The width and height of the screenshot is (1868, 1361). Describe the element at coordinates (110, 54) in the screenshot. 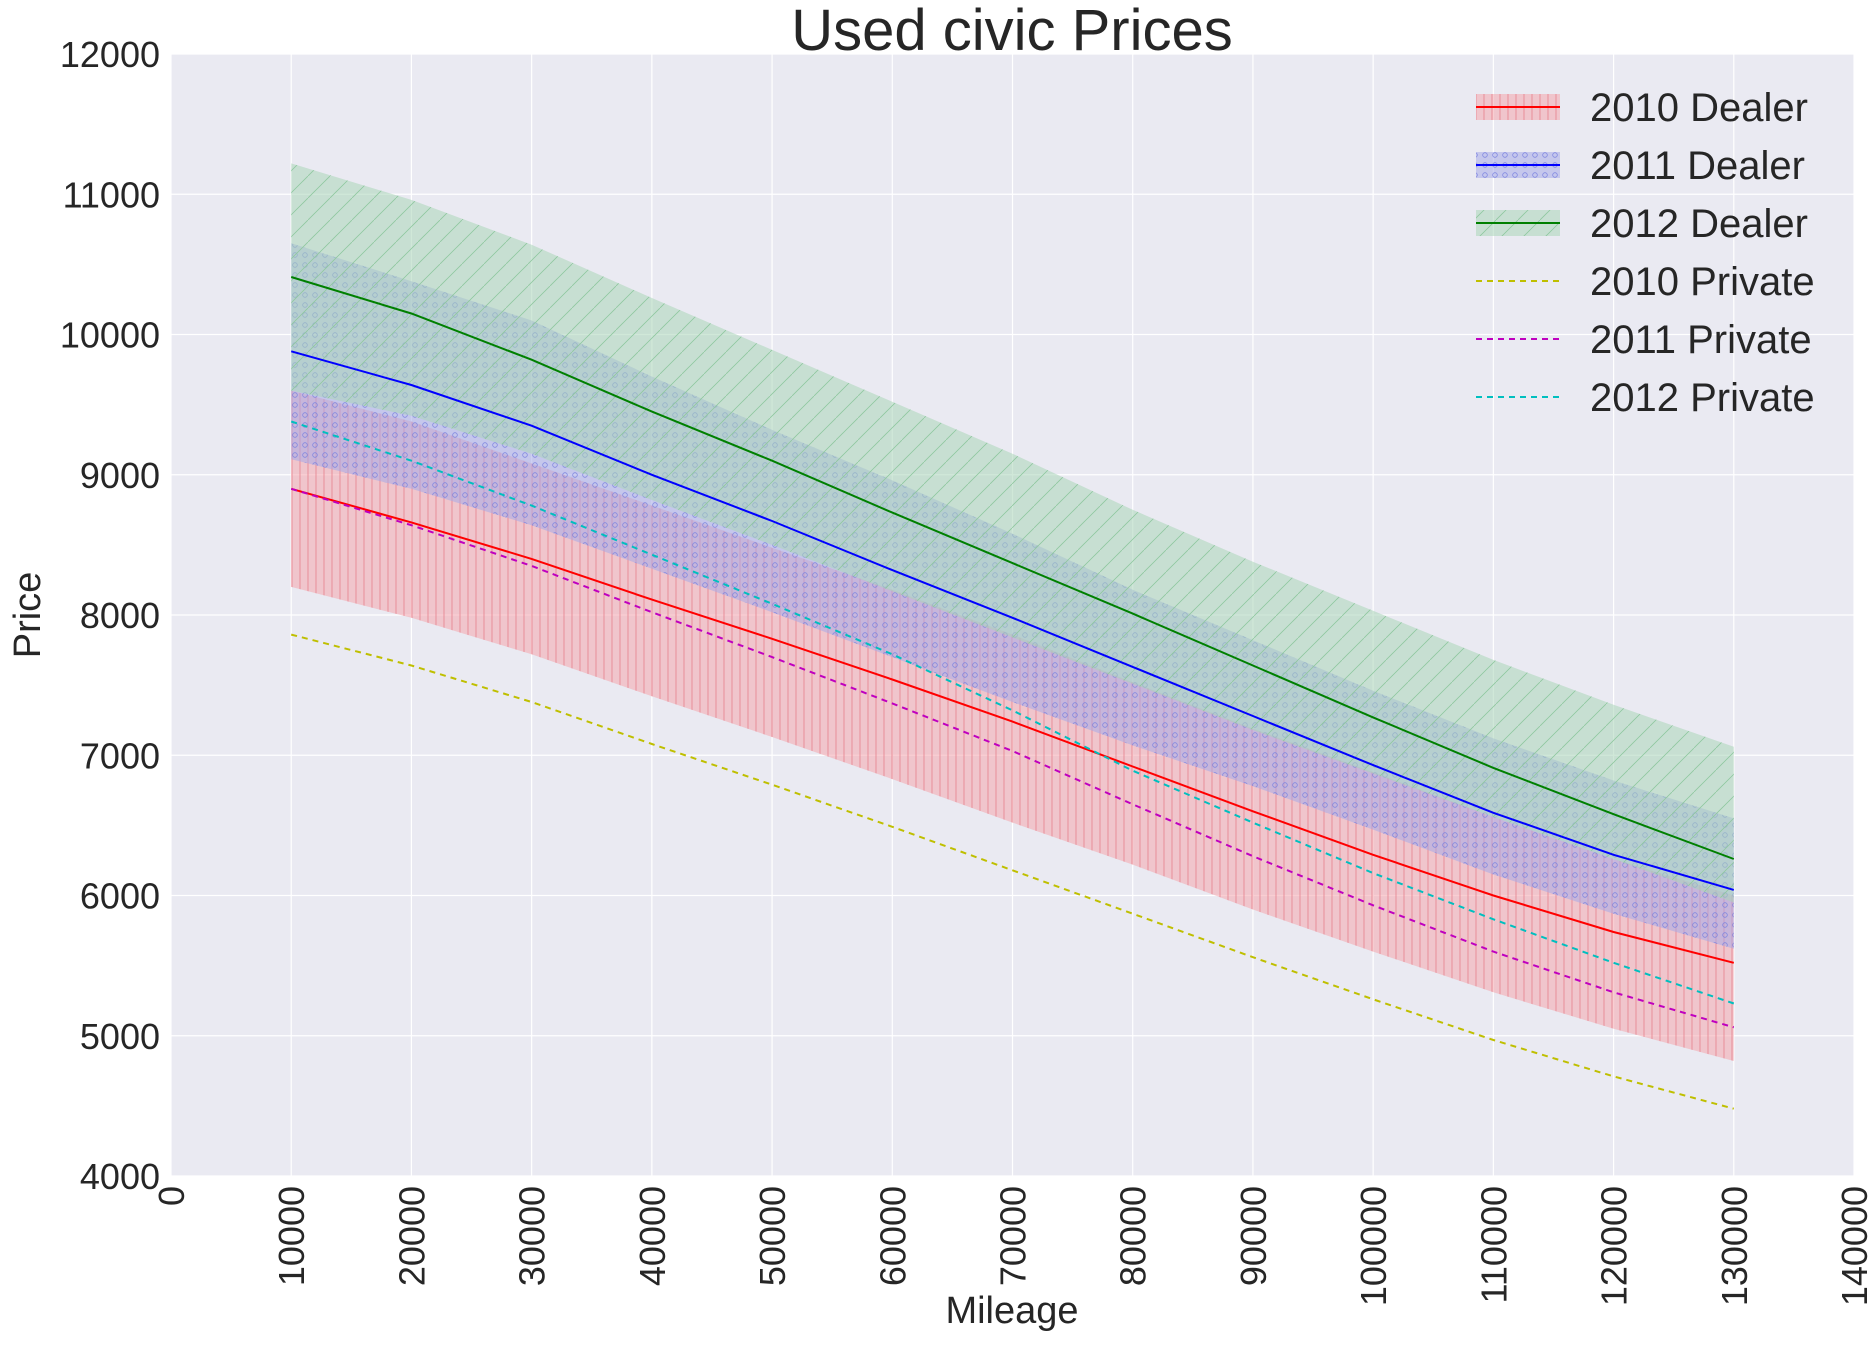

I see `y-tick-label: 12000` at that location.